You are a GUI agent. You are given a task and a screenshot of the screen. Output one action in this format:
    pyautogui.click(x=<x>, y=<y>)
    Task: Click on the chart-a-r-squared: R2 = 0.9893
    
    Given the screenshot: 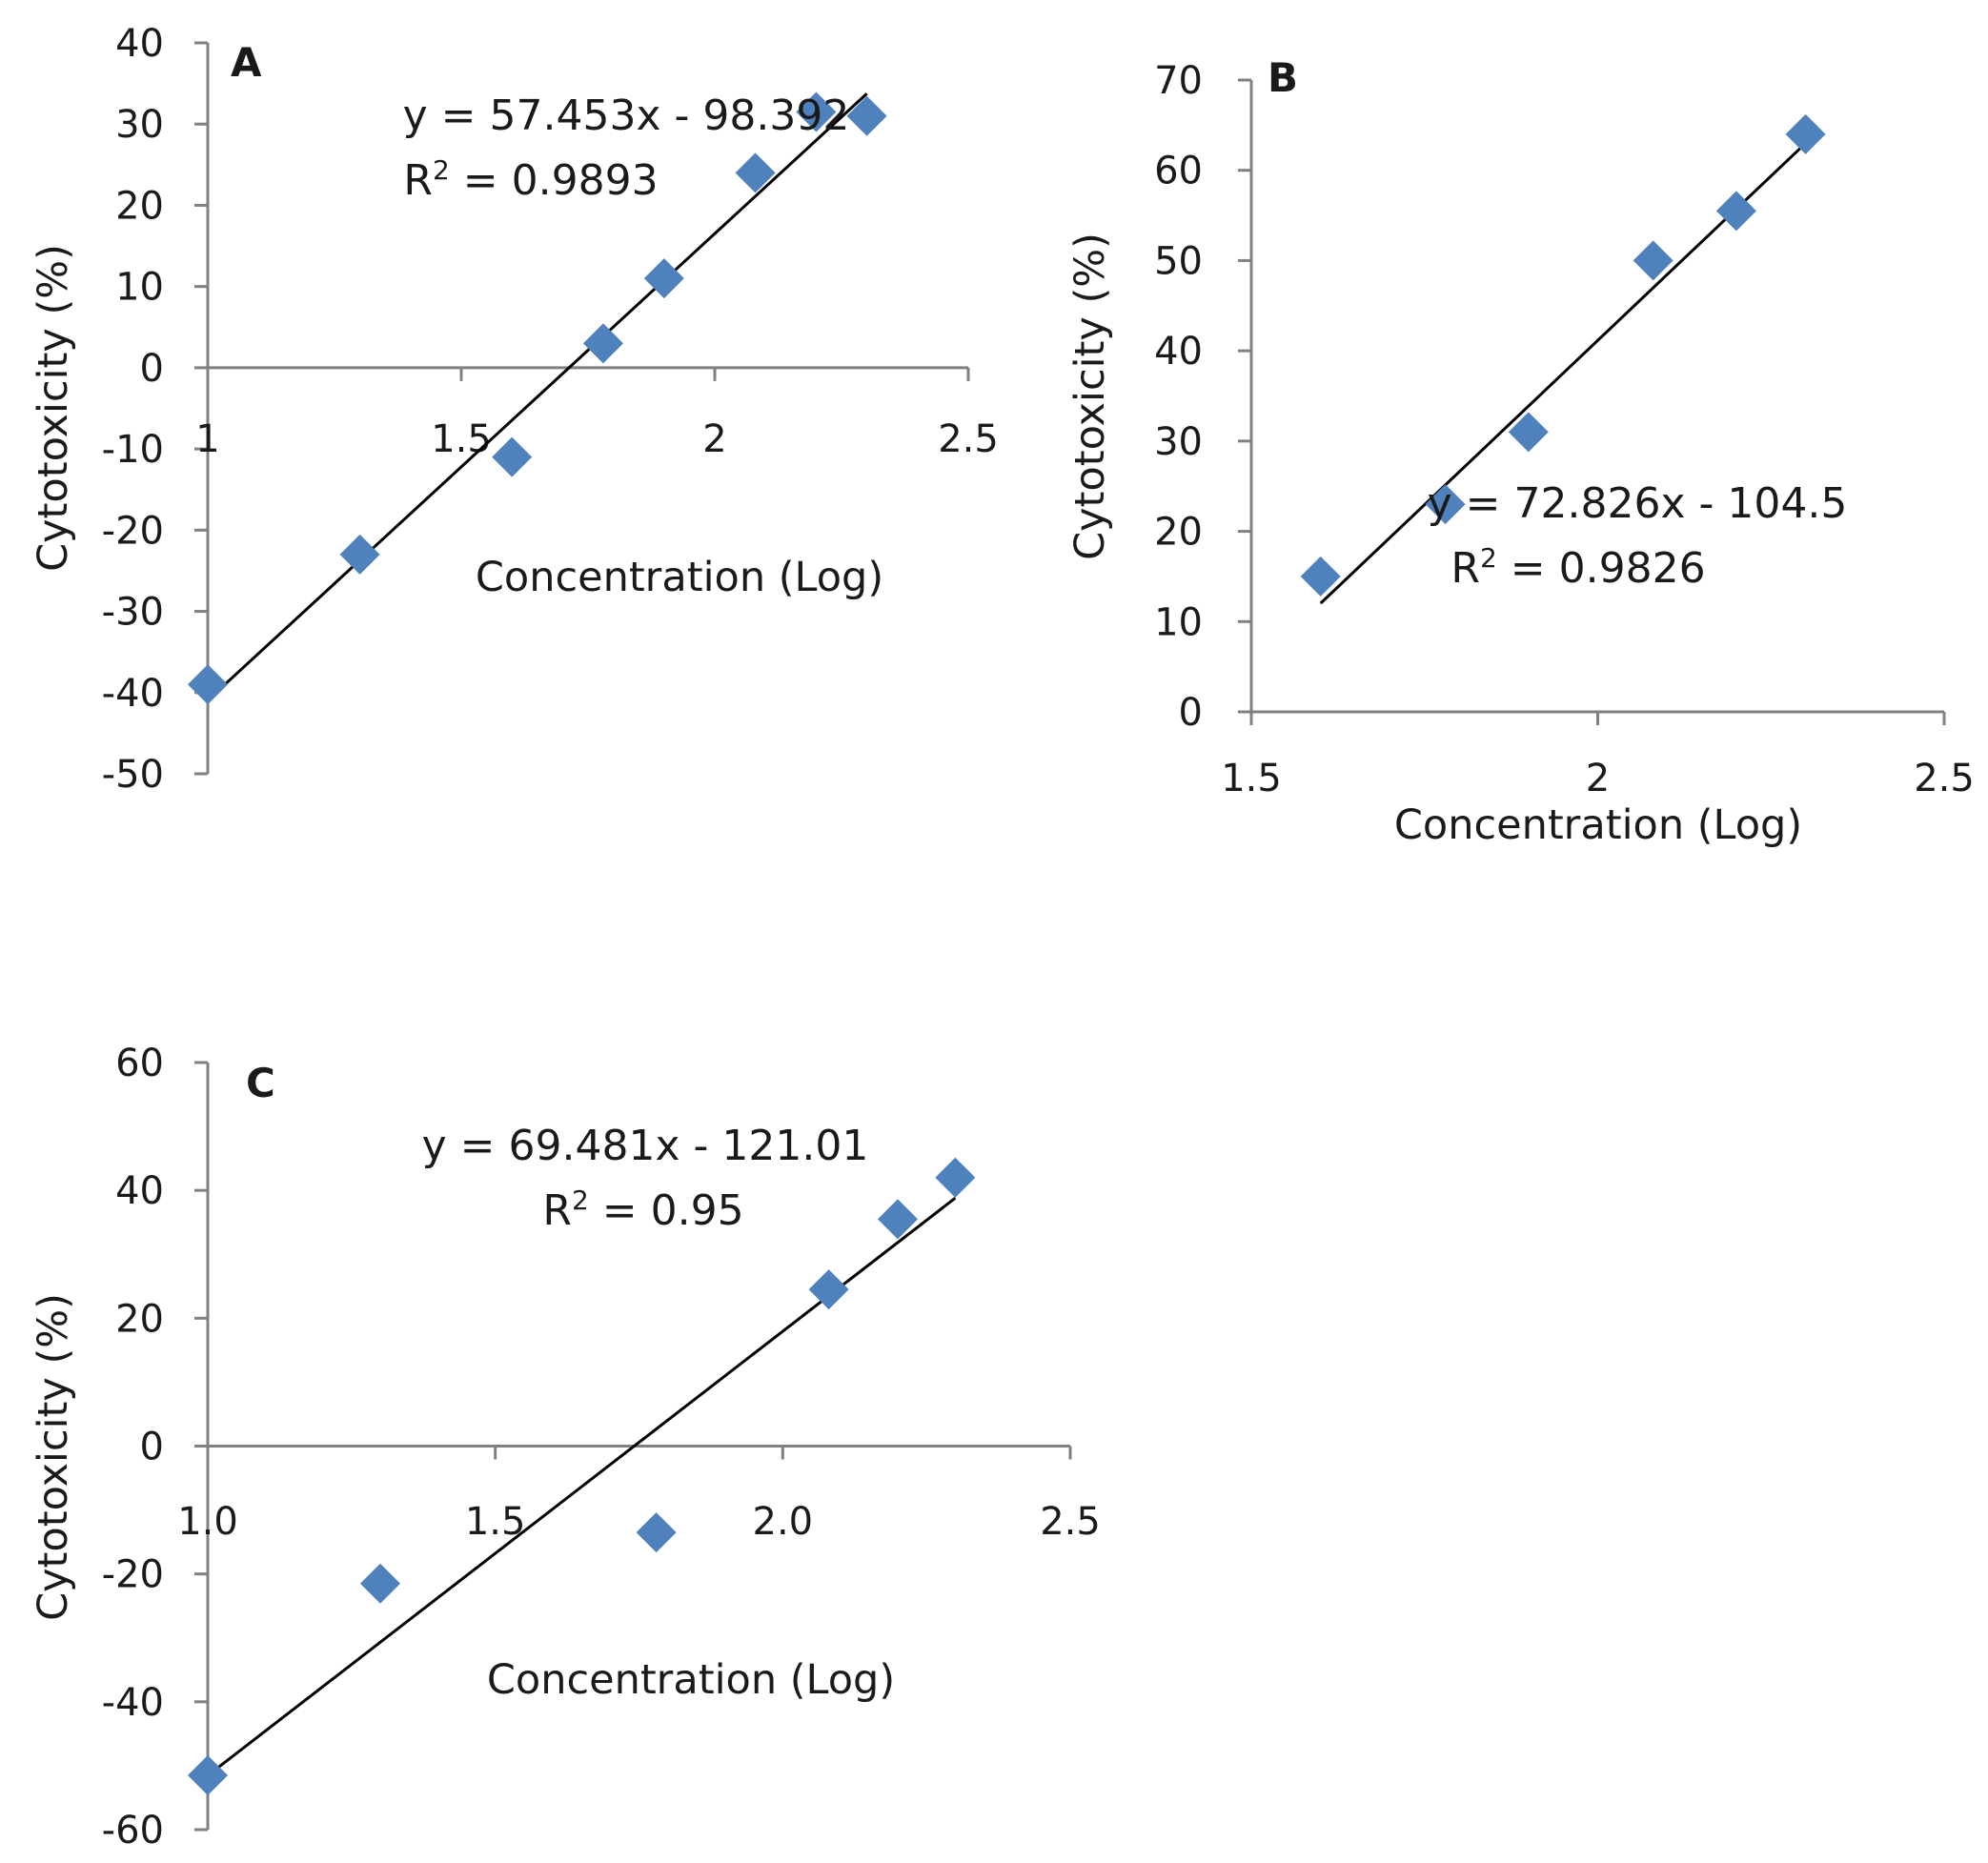 What is the action you would take?
    pyautogui.click(x=530, y=179)
    